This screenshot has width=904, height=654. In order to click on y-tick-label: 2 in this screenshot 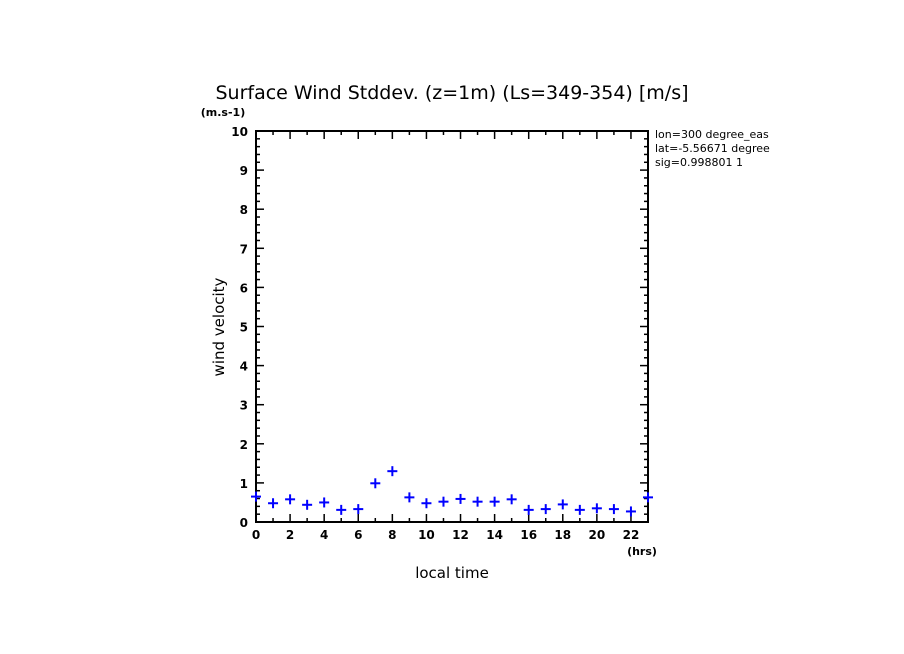, I will do `click(244, 445)`.